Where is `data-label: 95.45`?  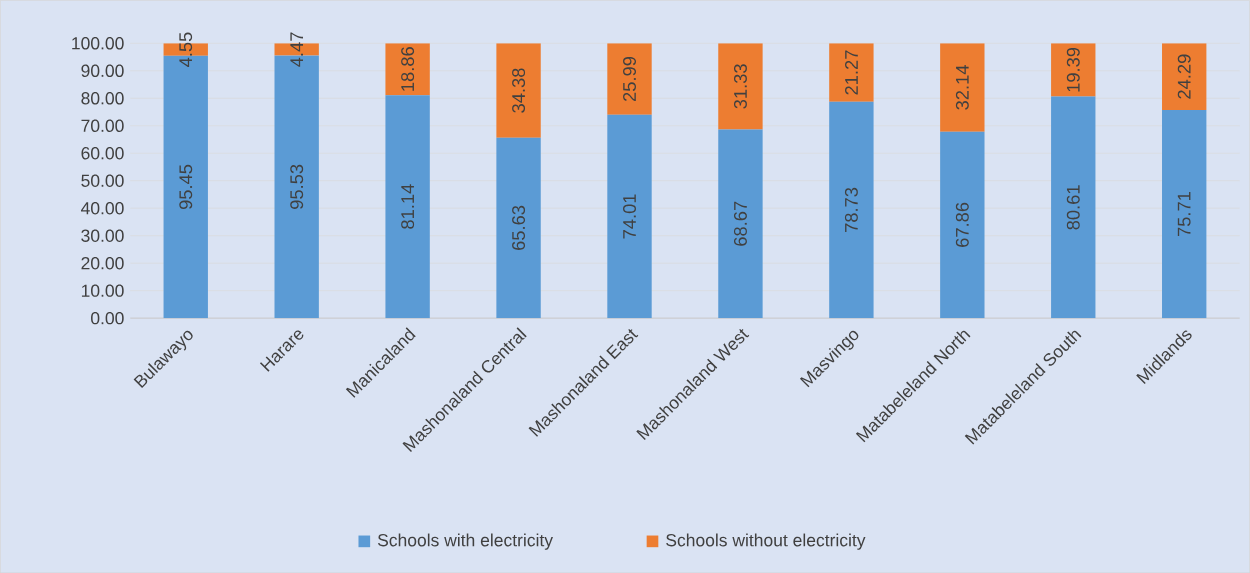 data-label: 95.45 is located at coordinates (186, 186).